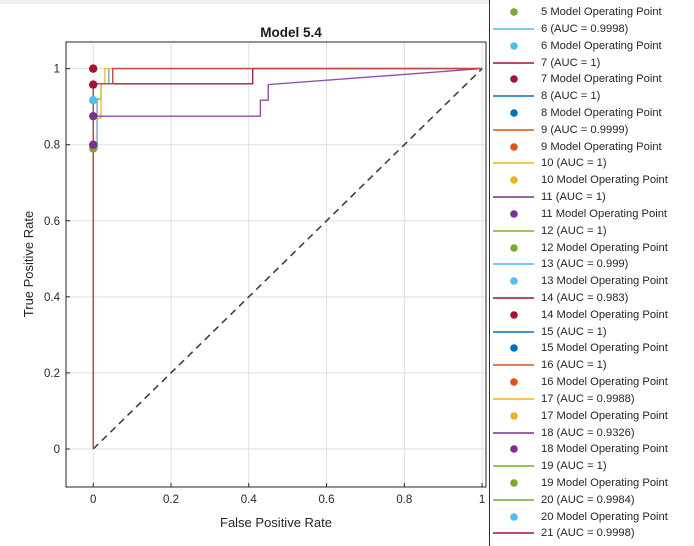 This screenshot has height=546, width=694. Describe the element at coordinates (604, 382) in the screenshot. I see `legend-label: 16 Model Operating Point` at that location.